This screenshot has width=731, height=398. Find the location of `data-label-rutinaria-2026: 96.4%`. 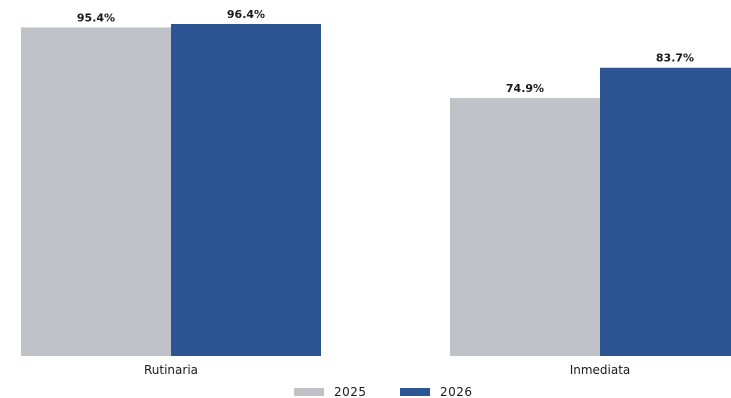

data-label-rutinaria-2026: 96.4% is located at coordinates (246, 14).